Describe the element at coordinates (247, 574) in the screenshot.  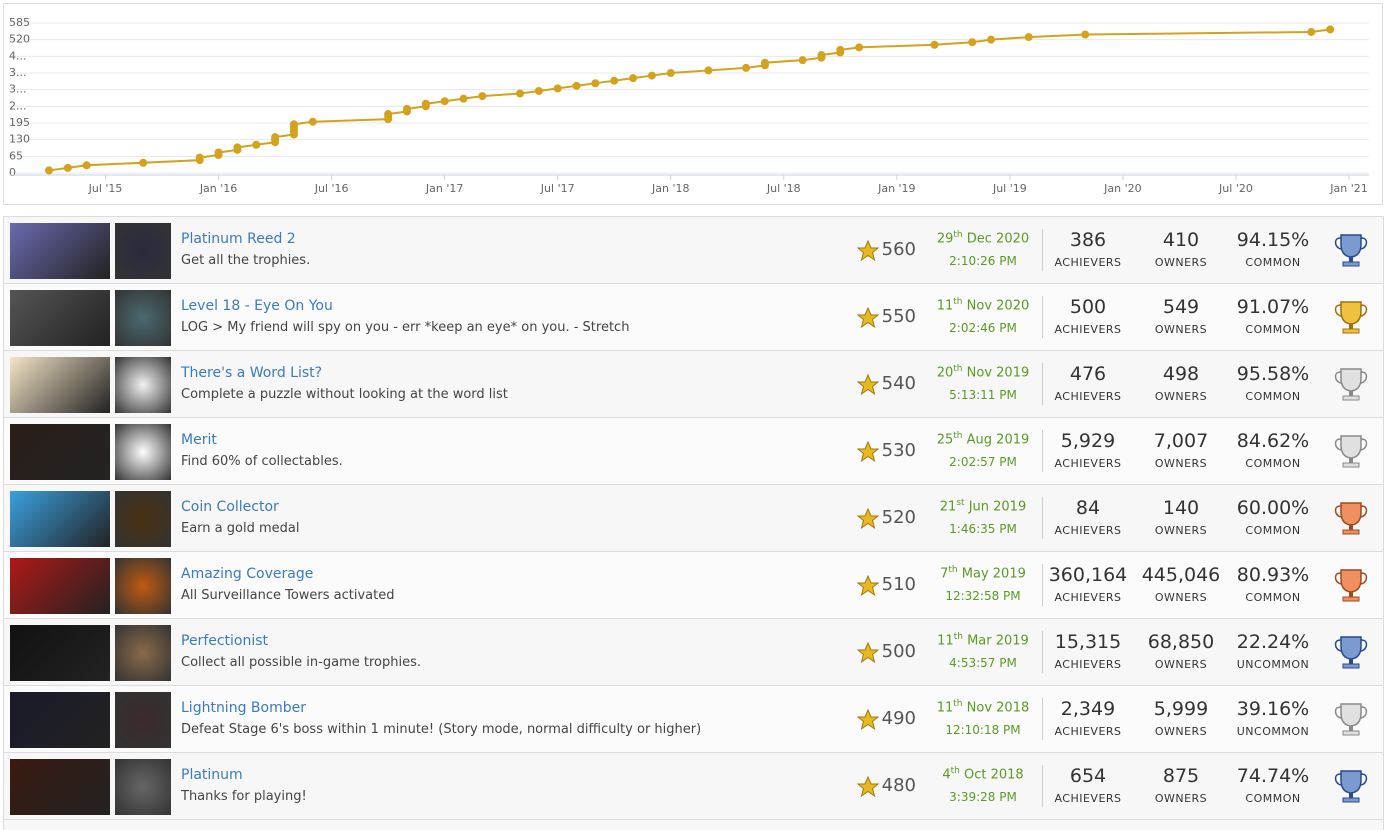
I see `trophy-name: Amazing Coverage` at that location.